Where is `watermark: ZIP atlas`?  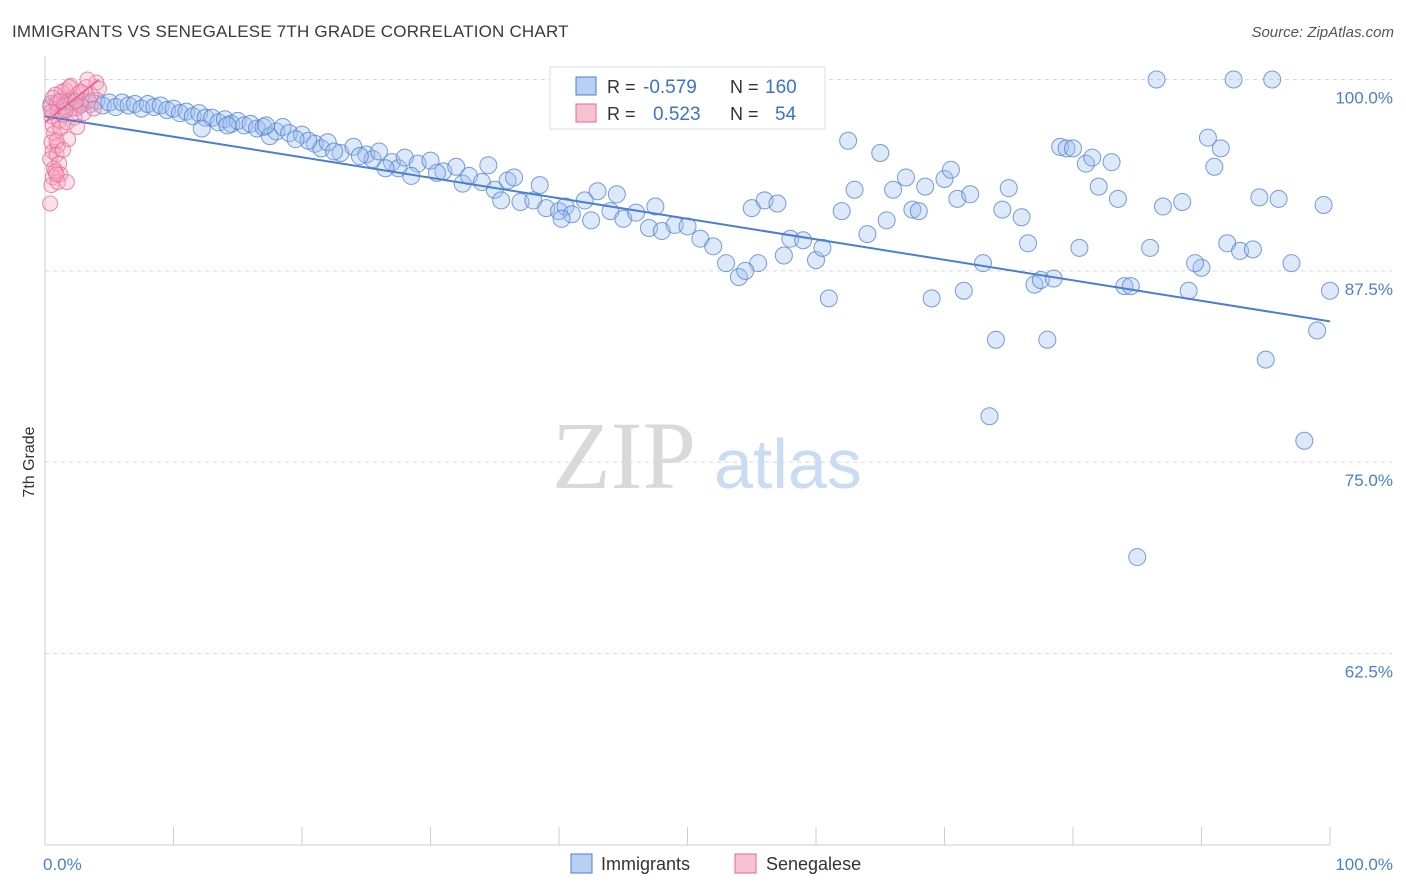 watermark: ZIP atlas is located at coordinates (707, 455).